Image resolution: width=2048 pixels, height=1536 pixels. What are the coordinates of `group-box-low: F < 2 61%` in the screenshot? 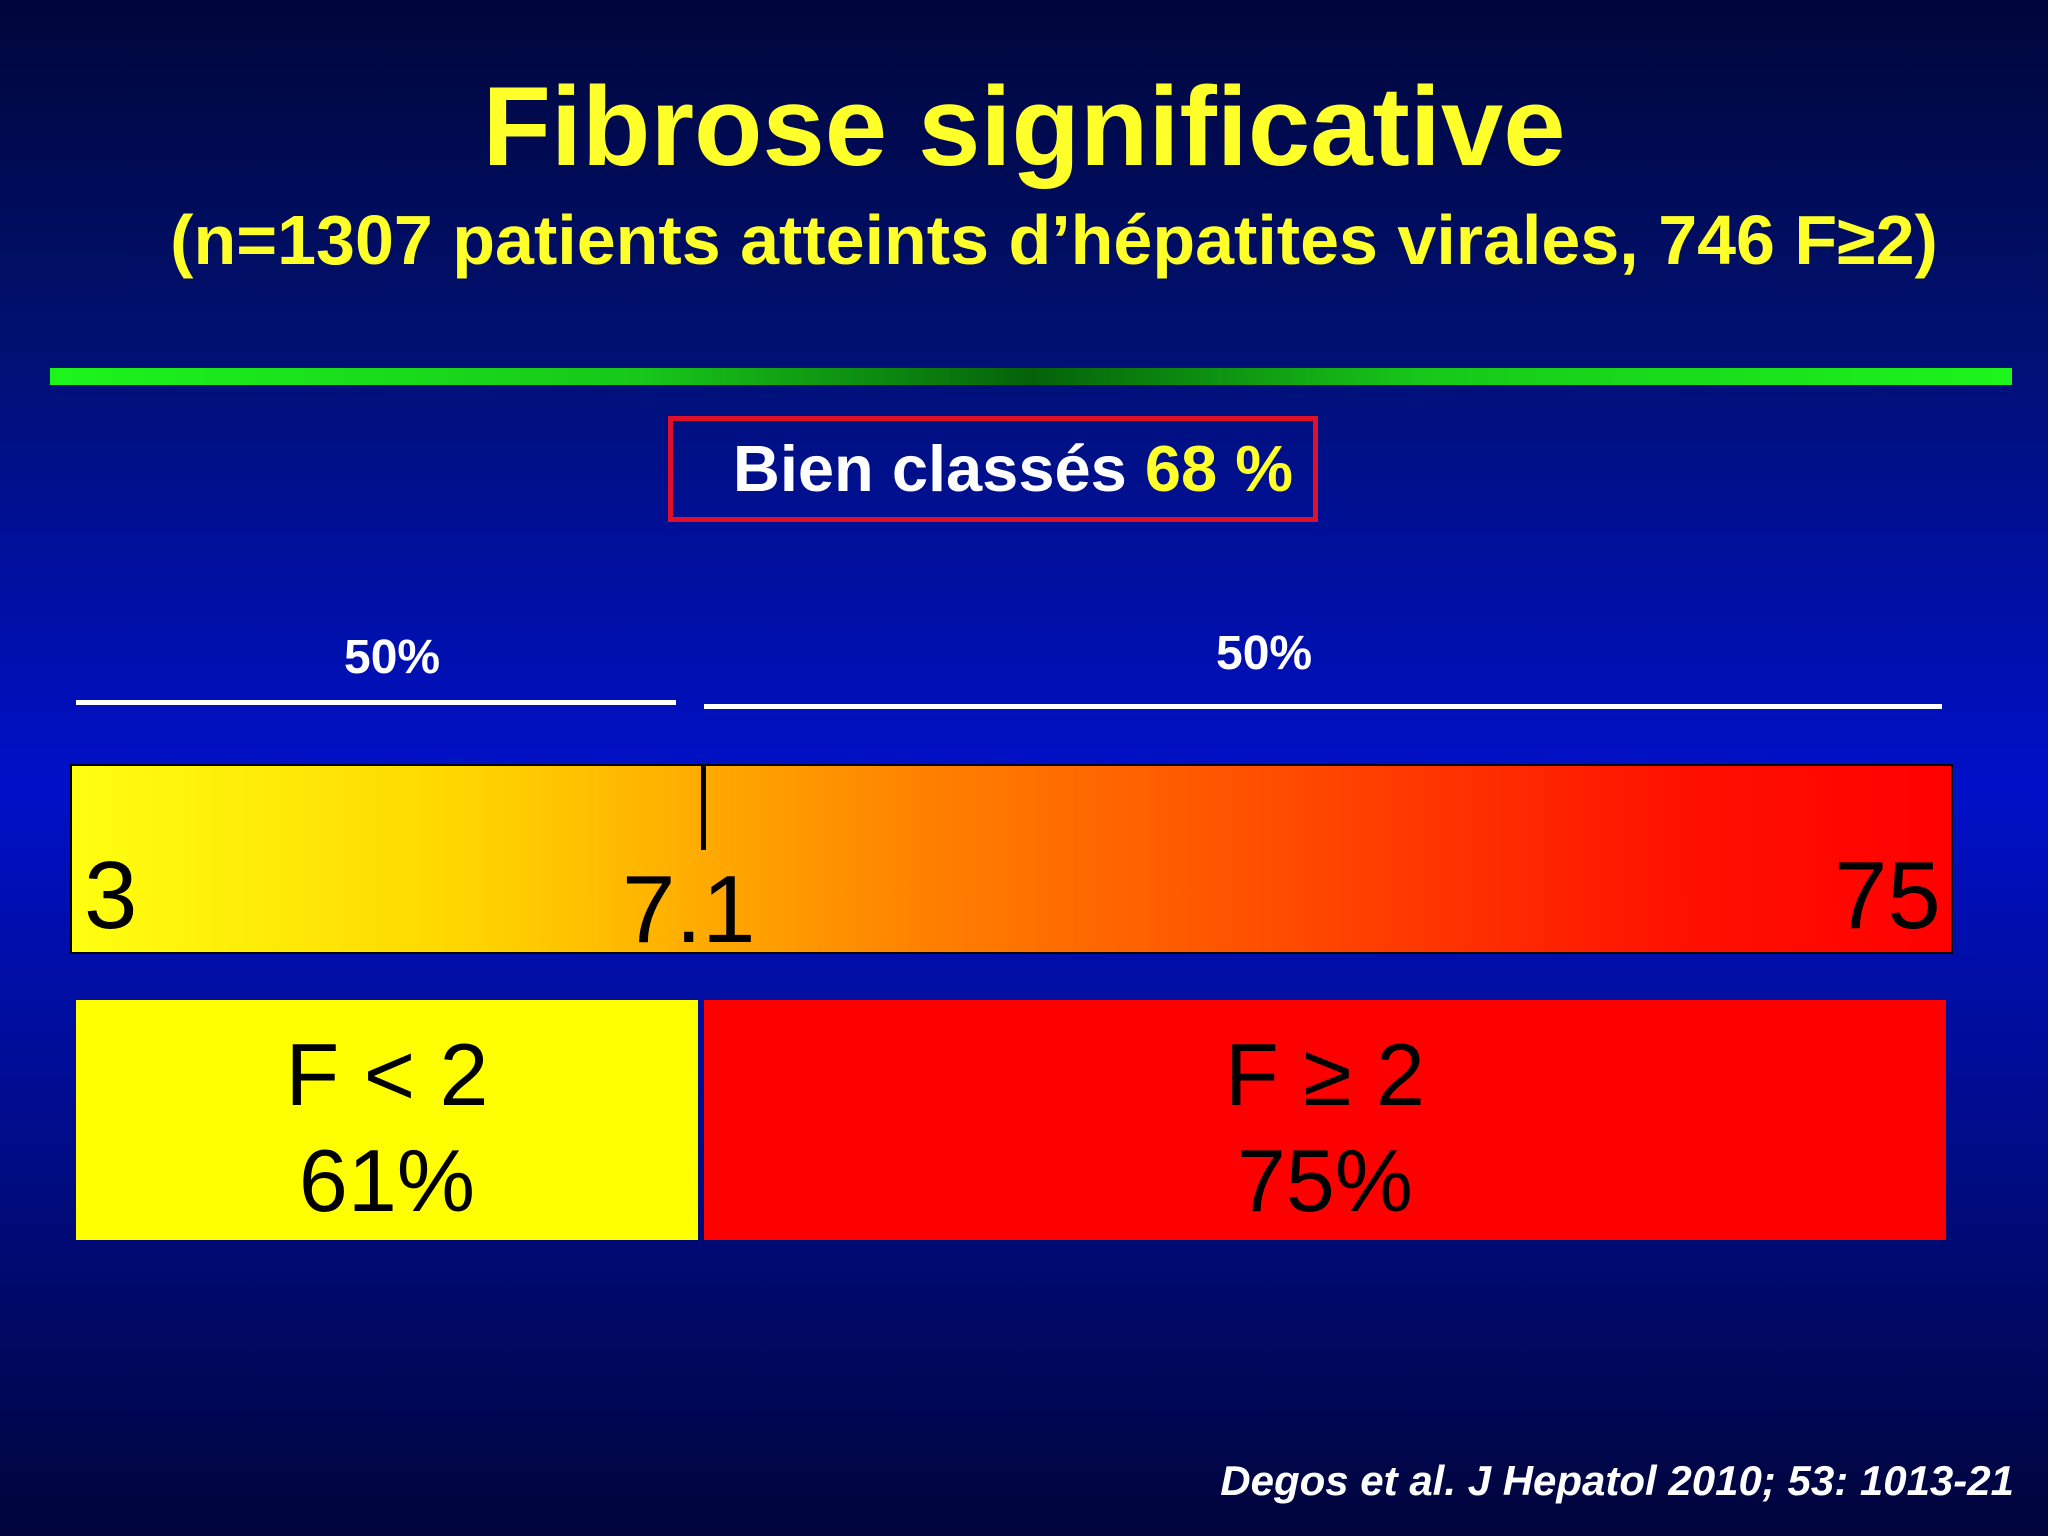 It's located at (387, 1120).